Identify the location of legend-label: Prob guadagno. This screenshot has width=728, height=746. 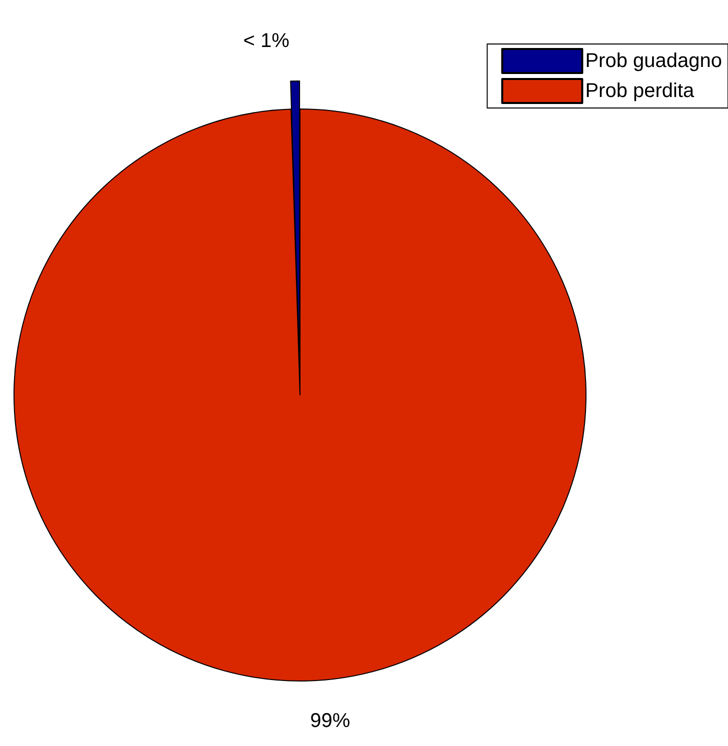
(653, 61).